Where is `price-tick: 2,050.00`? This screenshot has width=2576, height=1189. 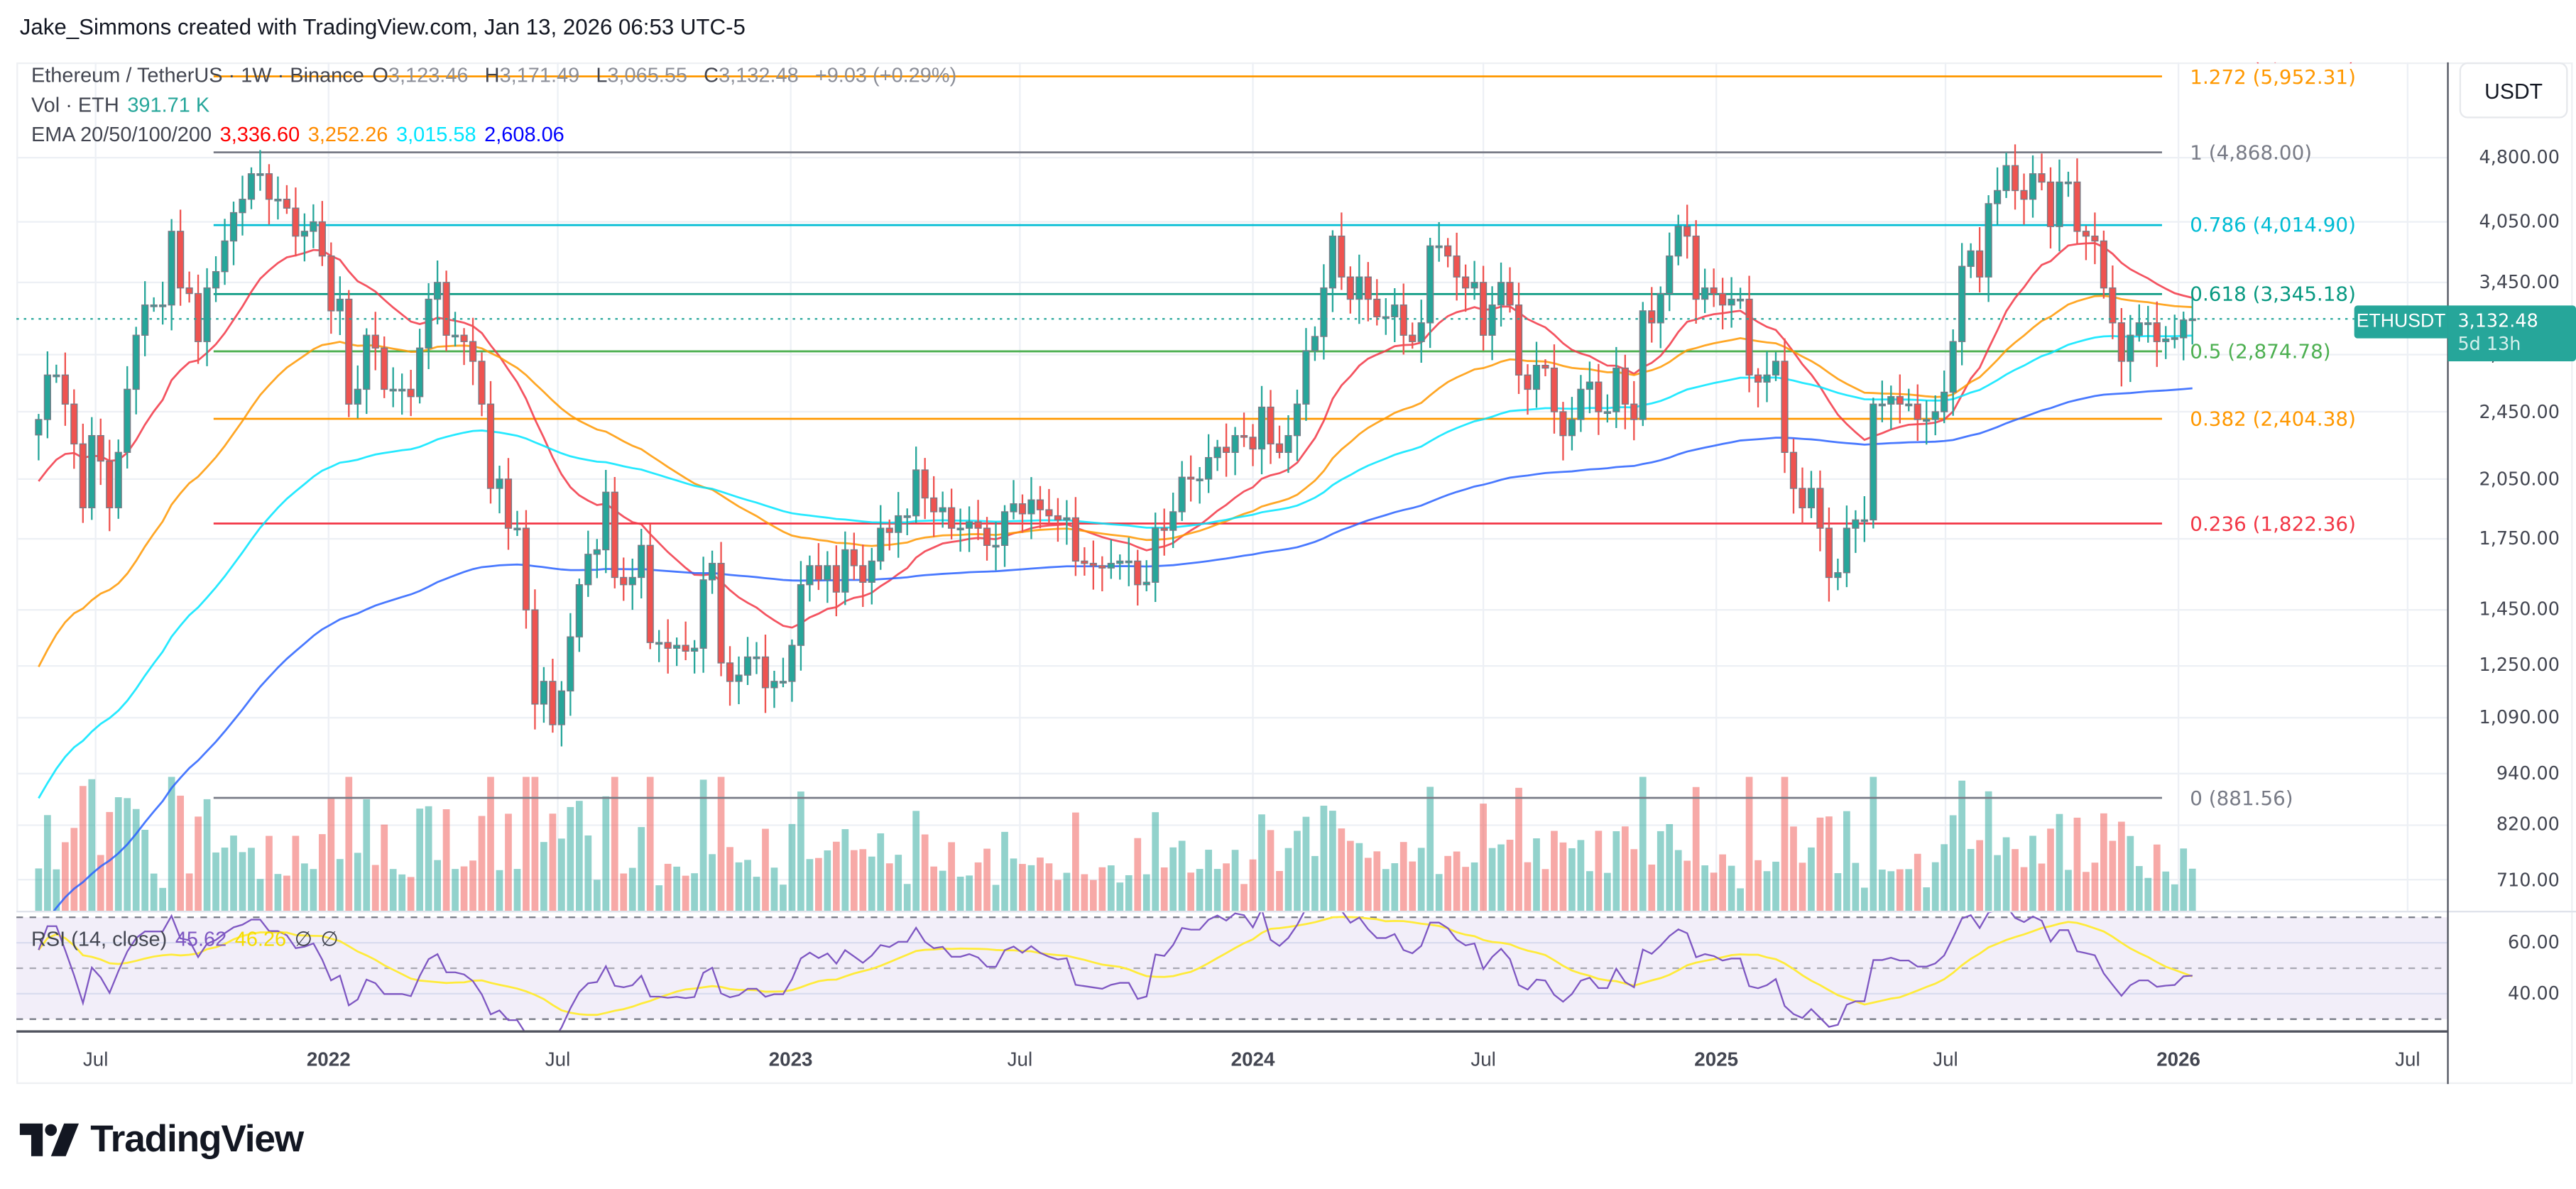
price-tick: 2,050.00 is located at coordinates (2519, 479).